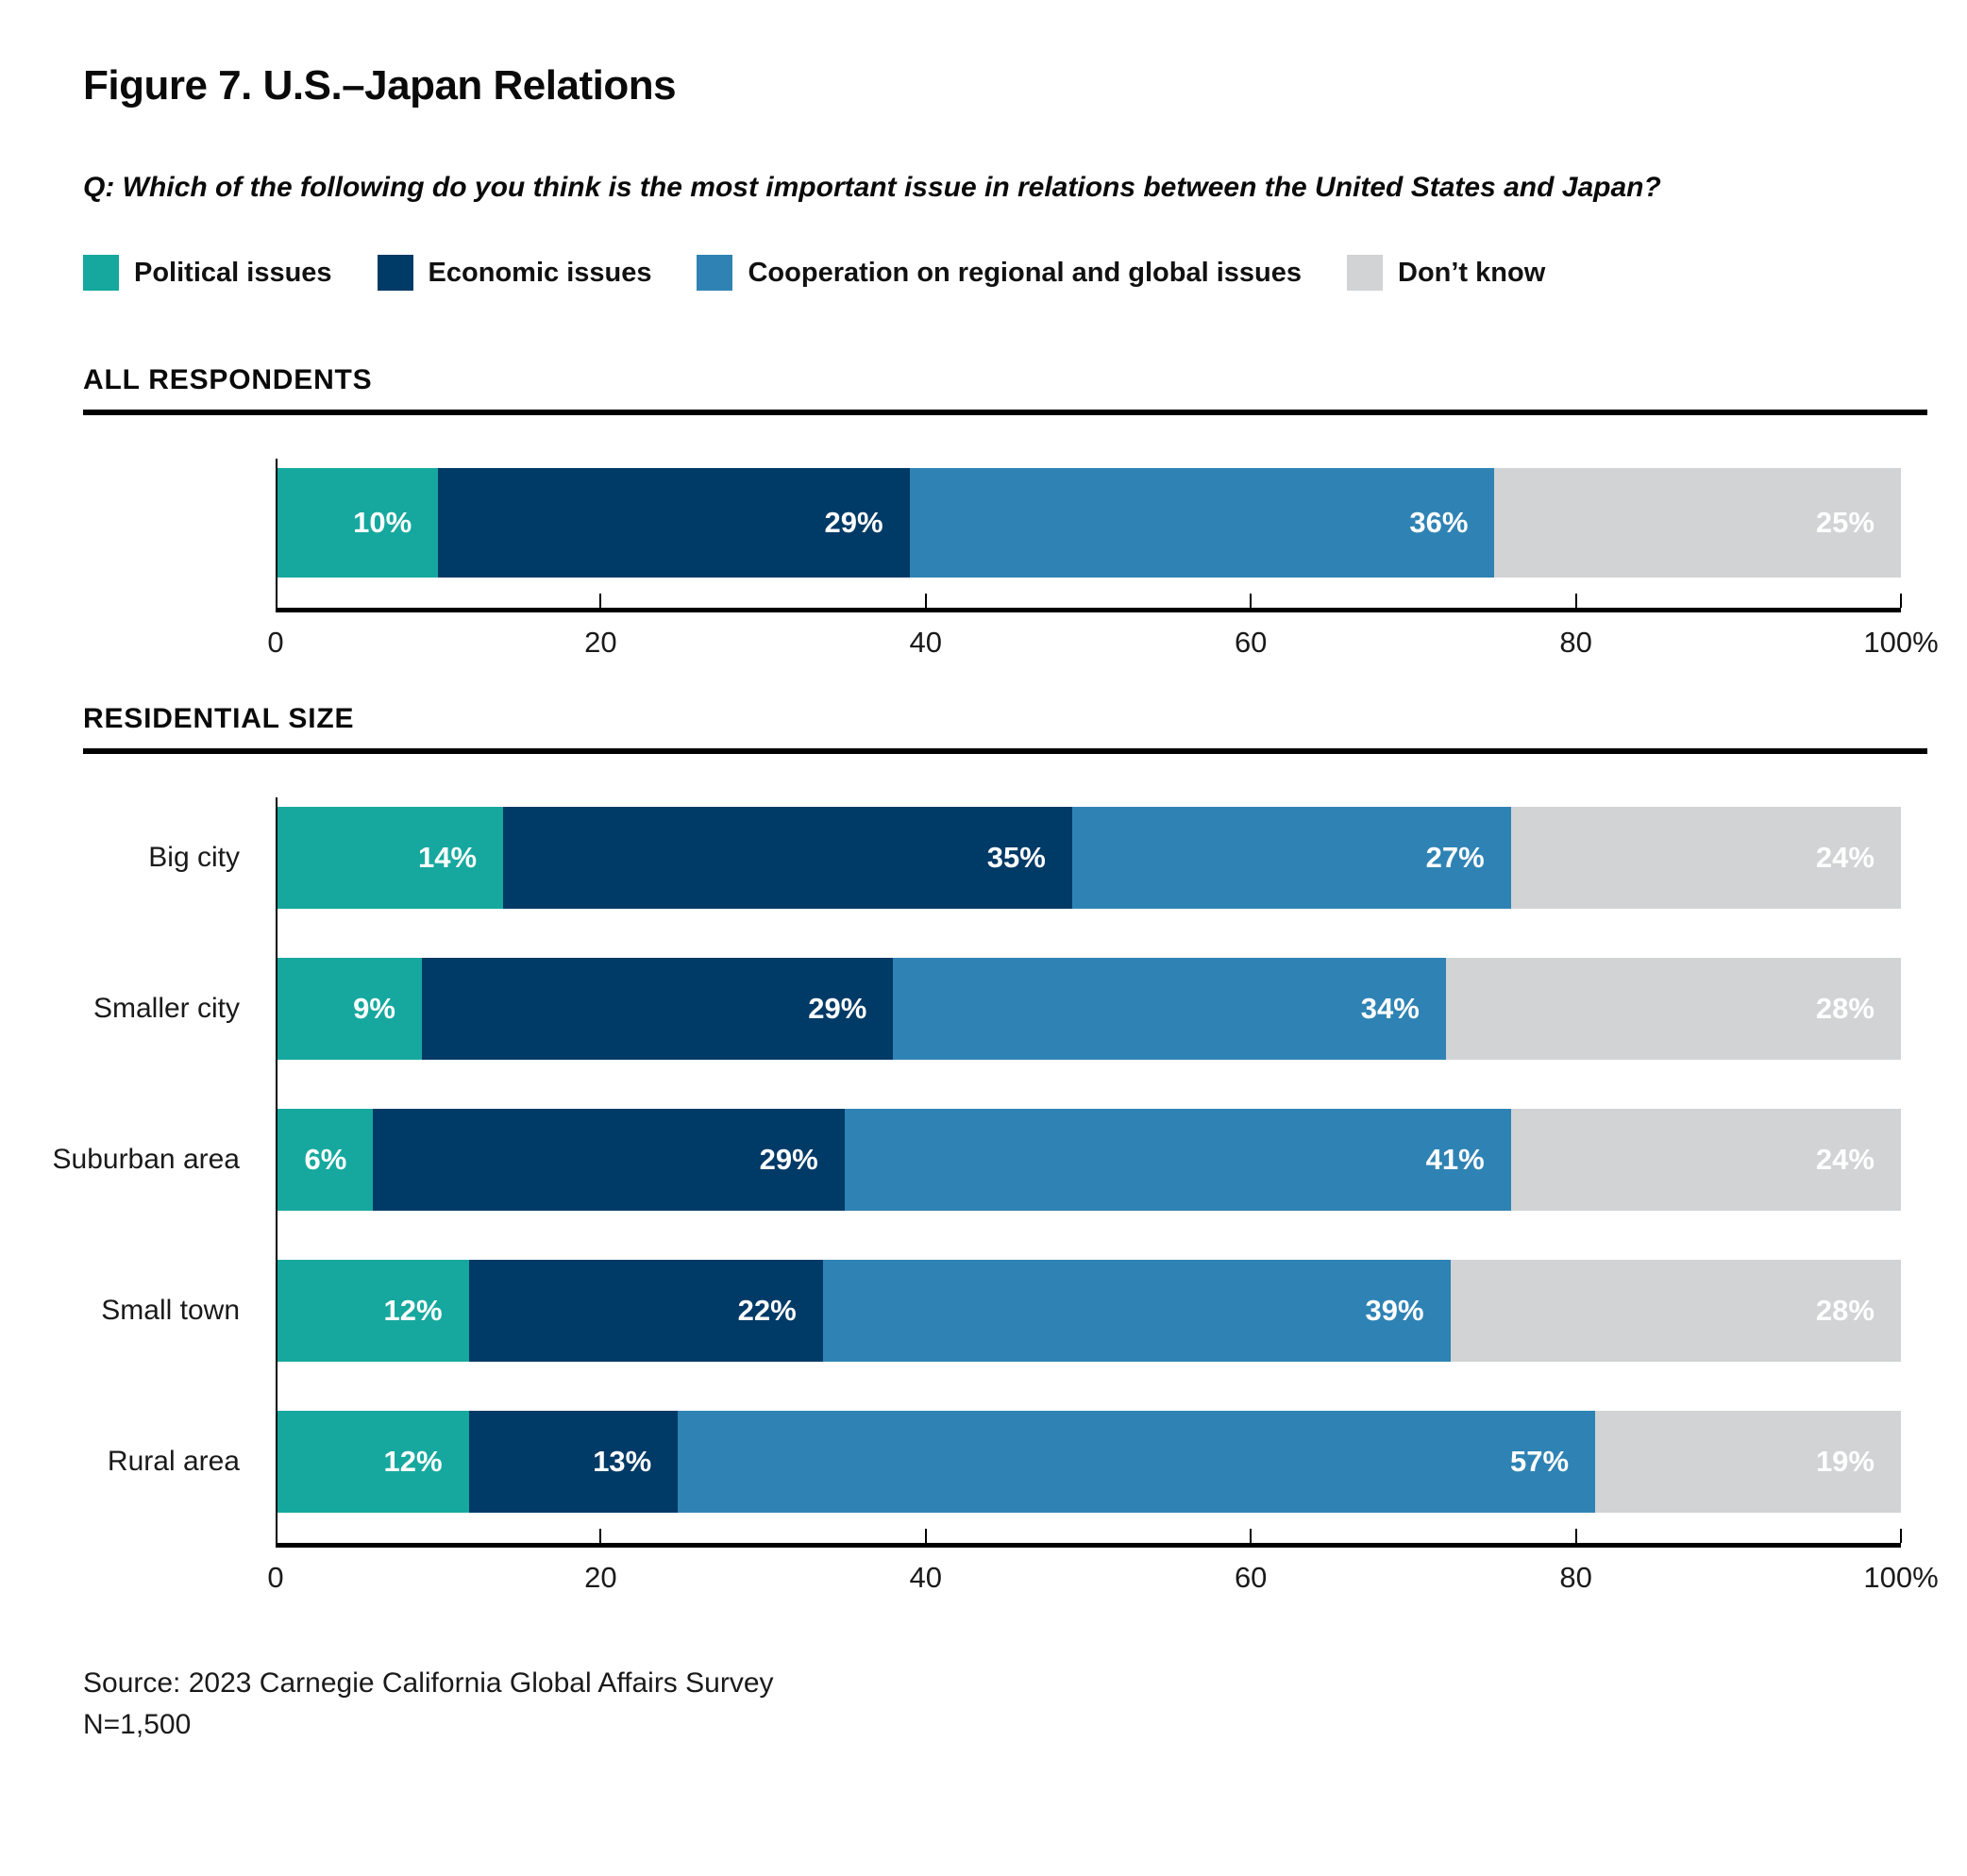 This screenshot has width=1967, height=1876. Describe the element at coordinates (1395, 1310) in the screenshot. I see `value-label: 39%` at that location.